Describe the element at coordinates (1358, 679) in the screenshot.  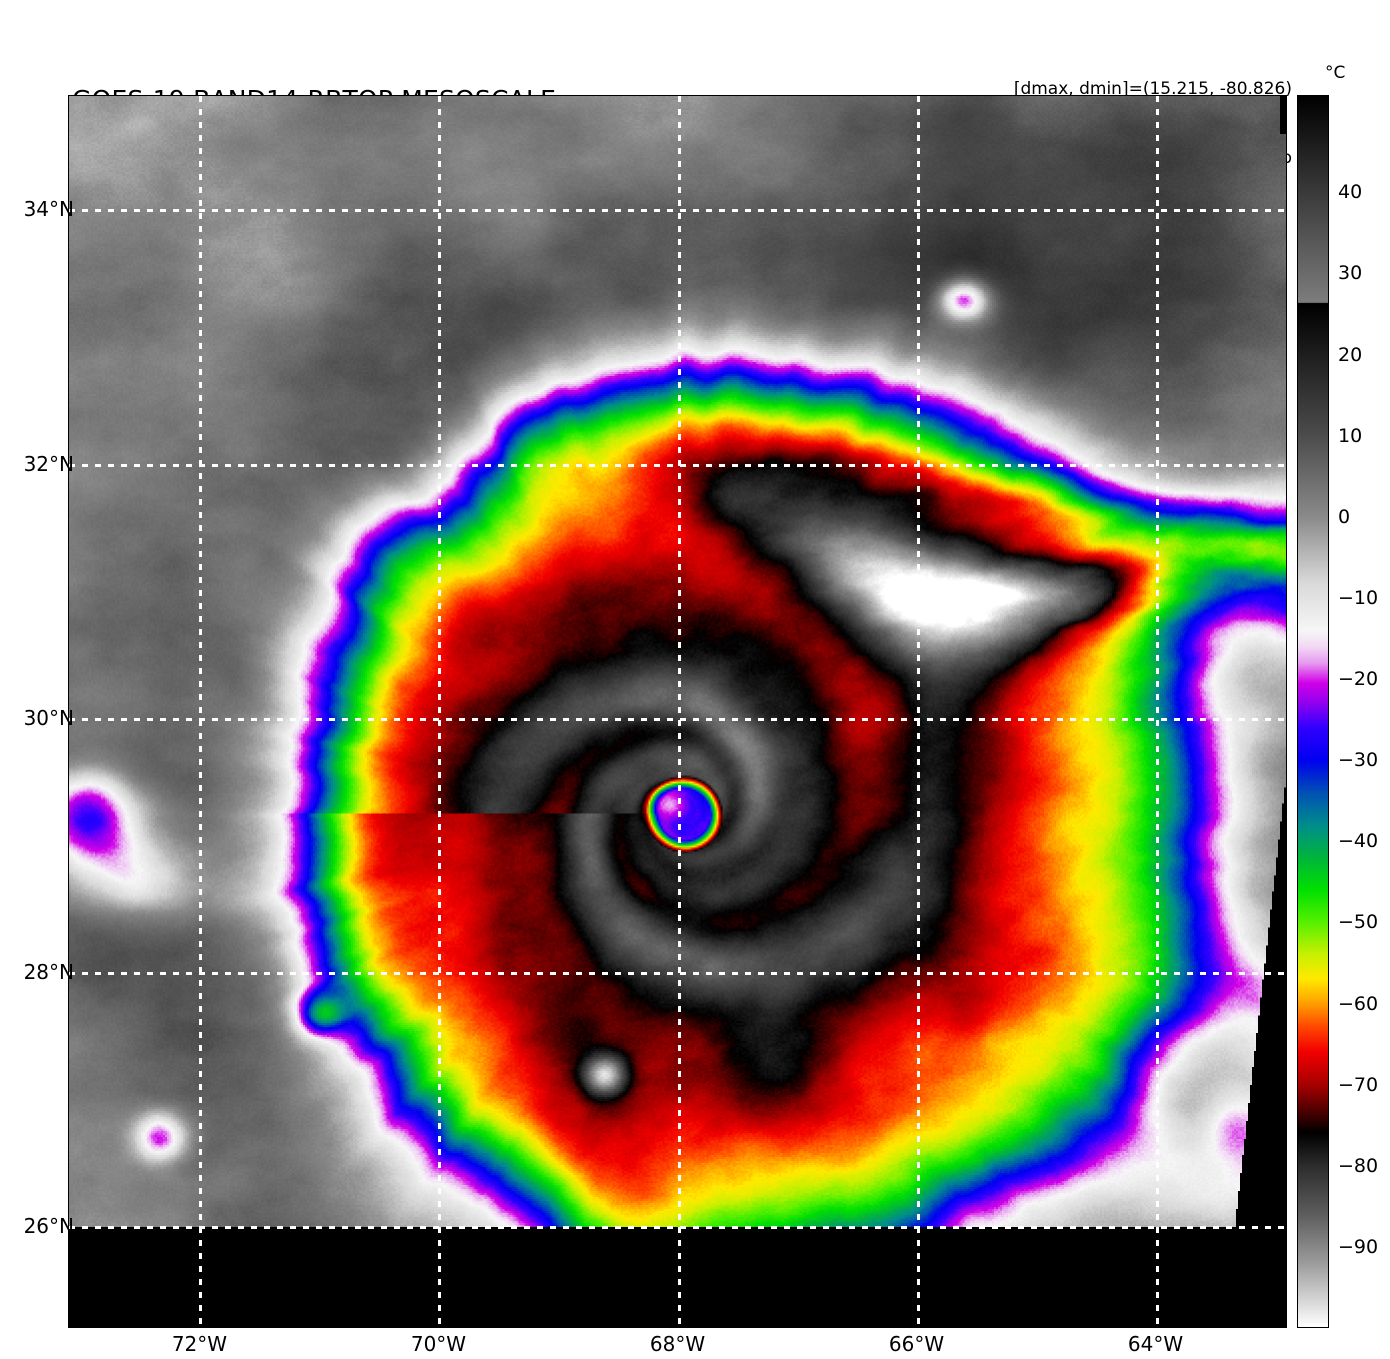
I see `colorbar-tick-label: −20` at that location.